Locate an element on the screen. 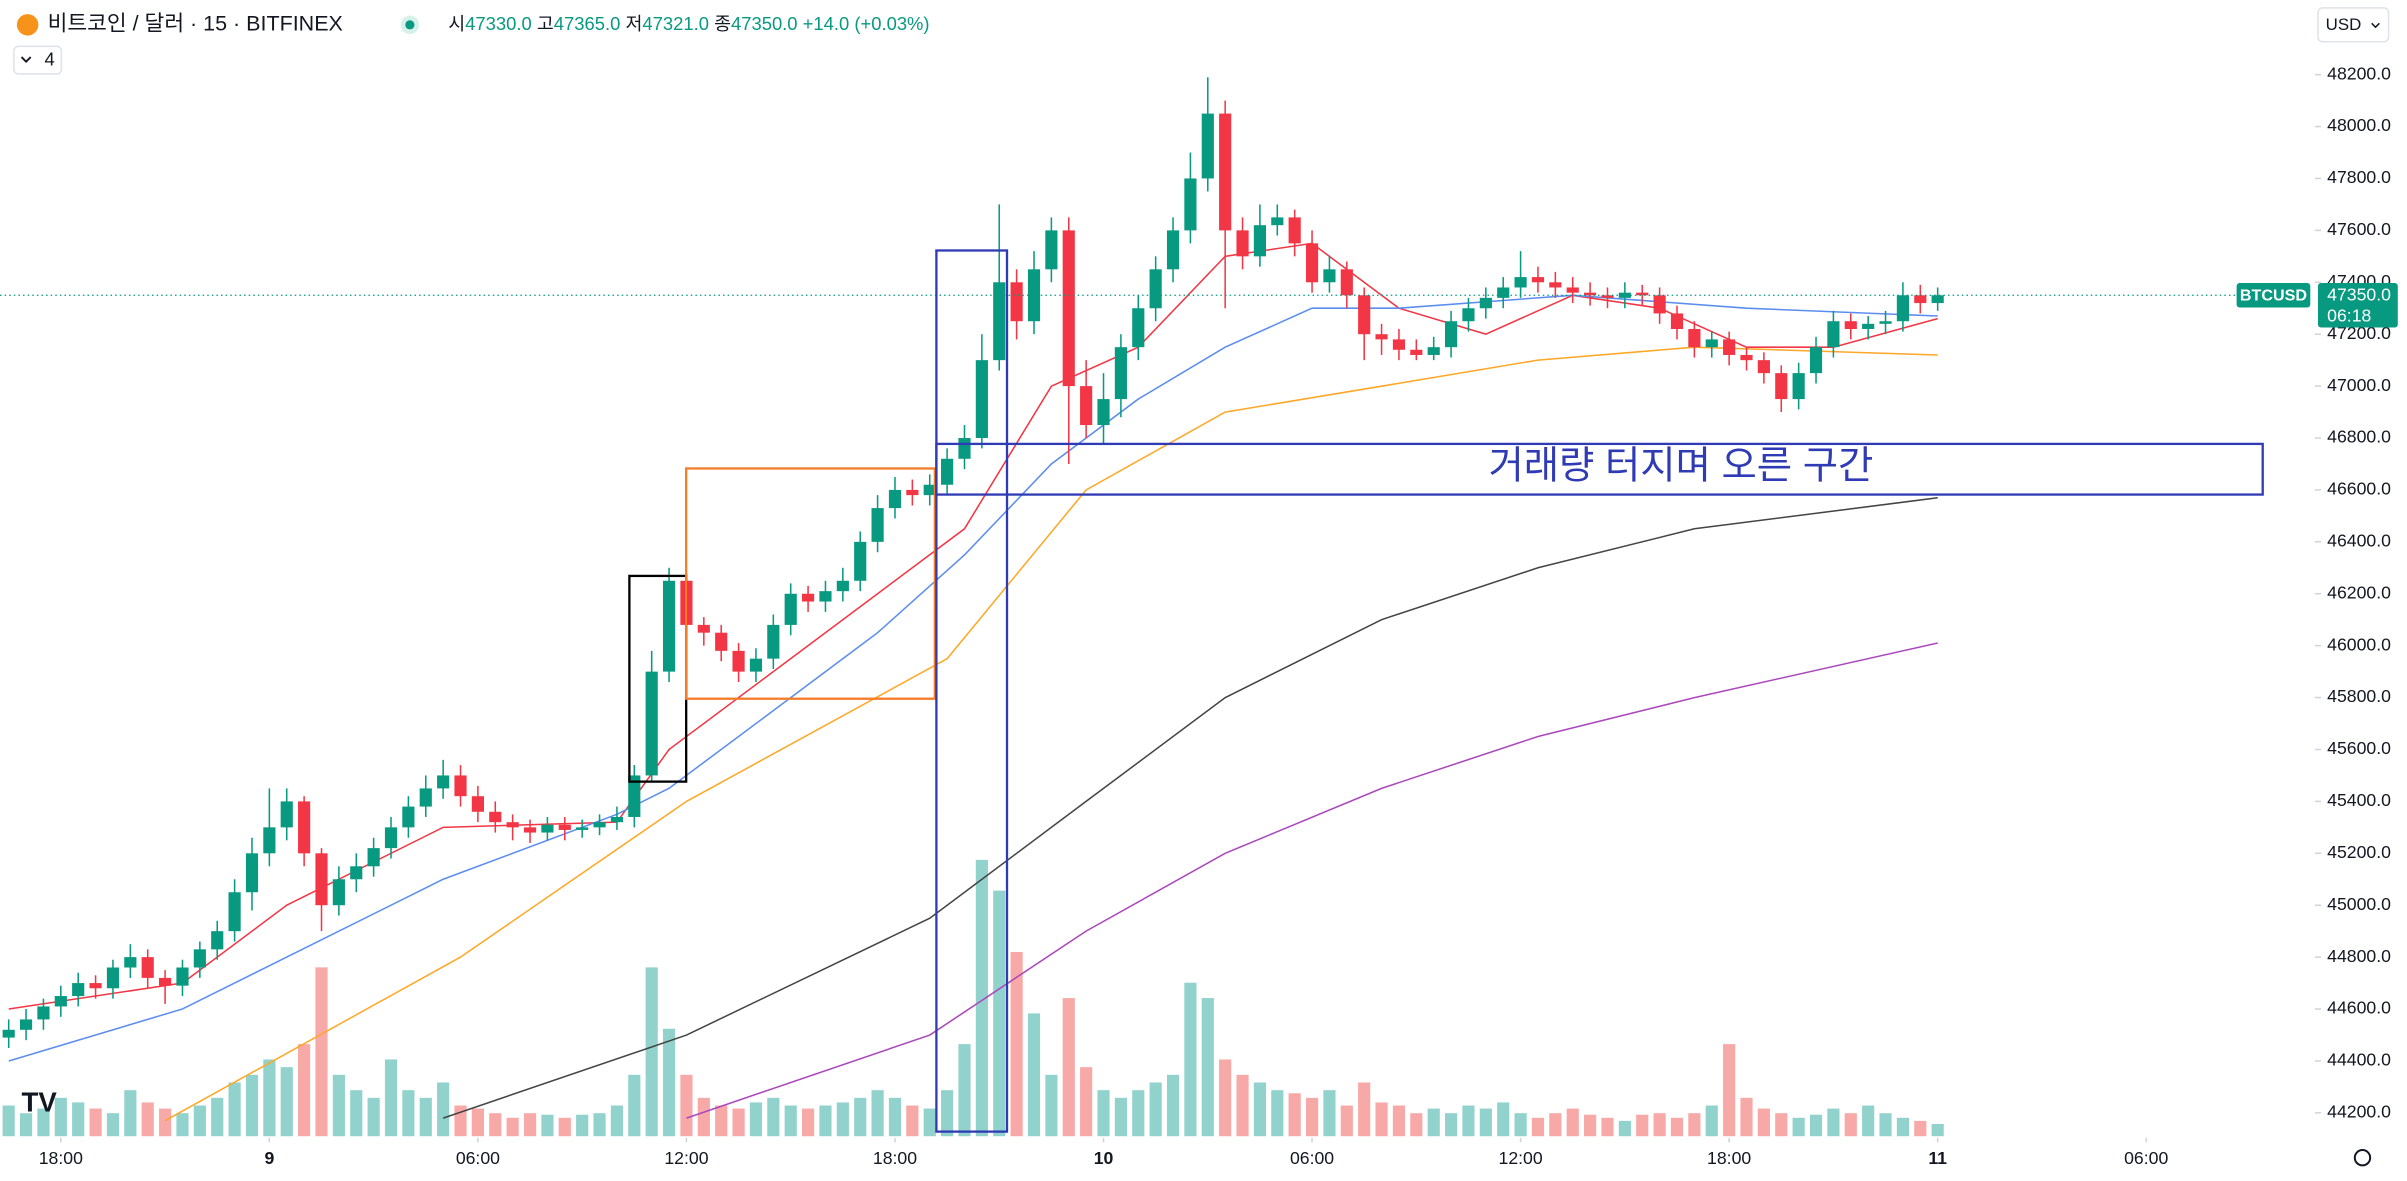  annotation-text: 거래량 터지며 오른 구간 is located at coordinates (1680, 466).